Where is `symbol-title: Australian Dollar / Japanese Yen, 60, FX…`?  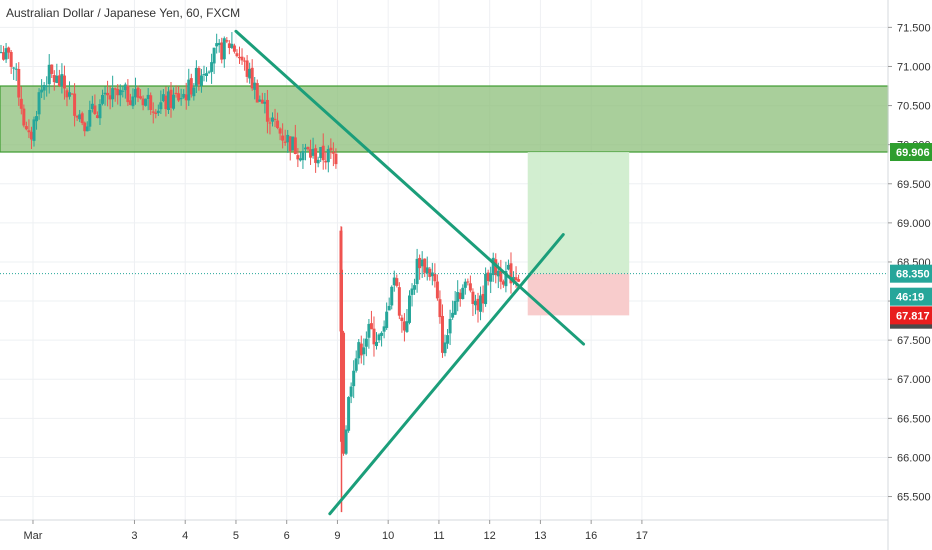
symbol-title: Australian Dollar / Japanese Yen, 60, FX… is located at coordinates (123, 13).